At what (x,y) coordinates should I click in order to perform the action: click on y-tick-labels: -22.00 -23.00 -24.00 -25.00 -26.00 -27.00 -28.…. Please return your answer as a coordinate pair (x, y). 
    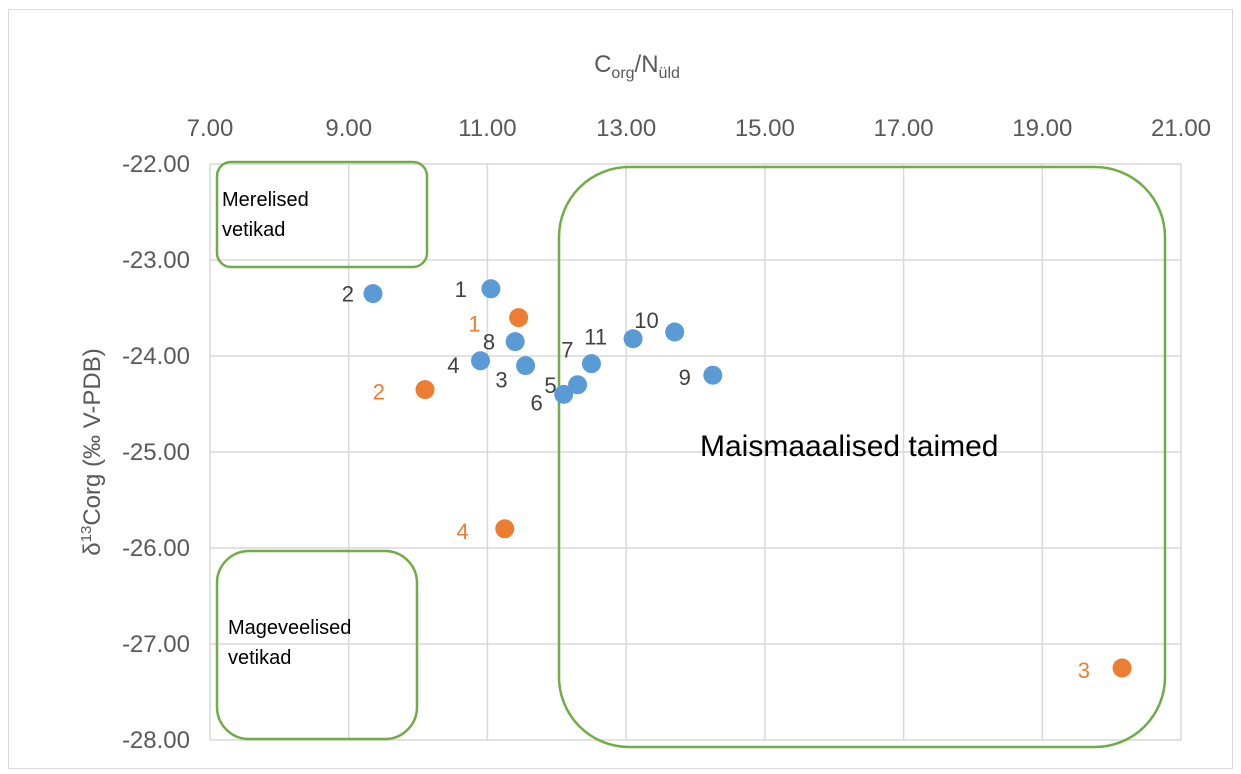
    Looking at the image, I should click on (156, 452).